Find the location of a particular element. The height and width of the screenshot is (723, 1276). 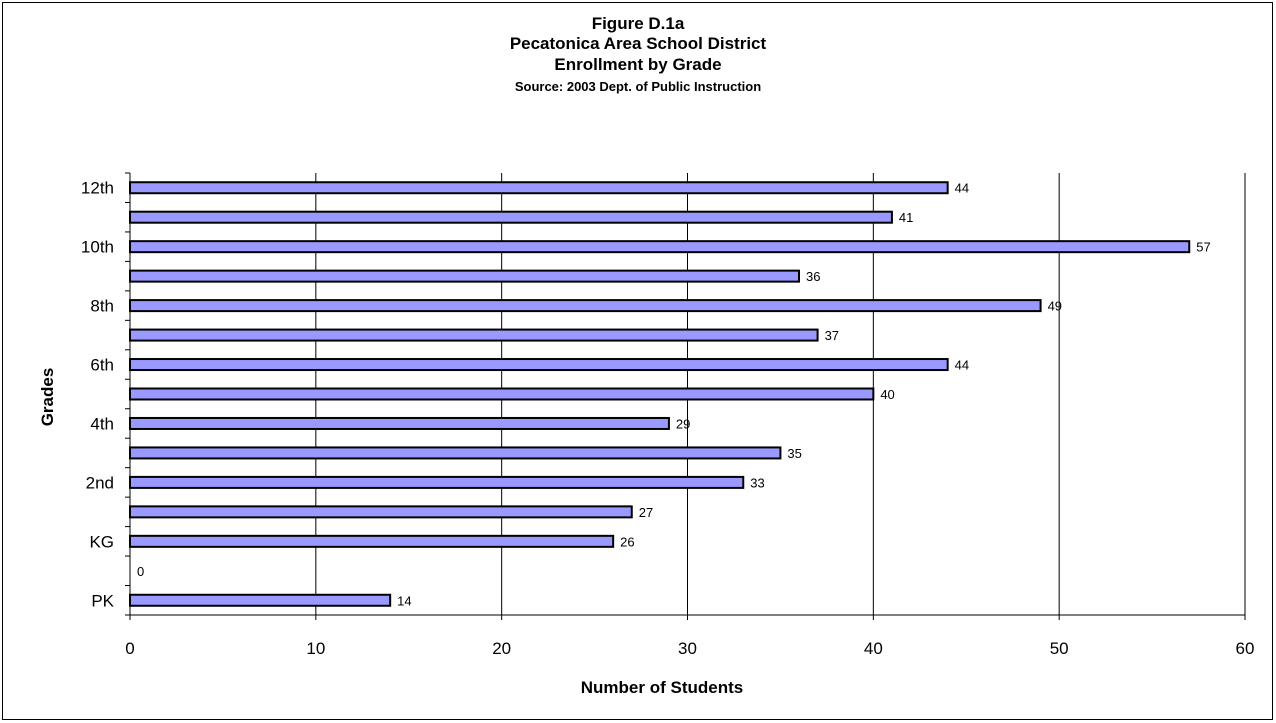

x-tick-label: 40 is located at coordinates (873, 648).